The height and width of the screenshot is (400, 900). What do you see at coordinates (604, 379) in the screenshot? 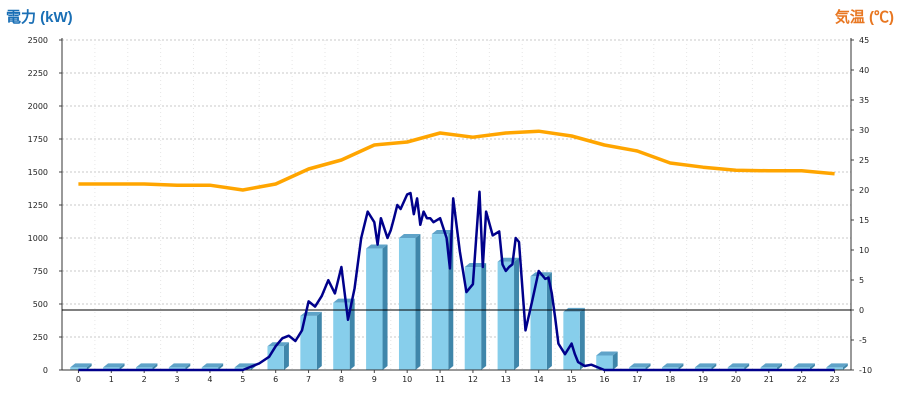
I see `x-axis-tick-label: 16` at bounding box center [604, 379].